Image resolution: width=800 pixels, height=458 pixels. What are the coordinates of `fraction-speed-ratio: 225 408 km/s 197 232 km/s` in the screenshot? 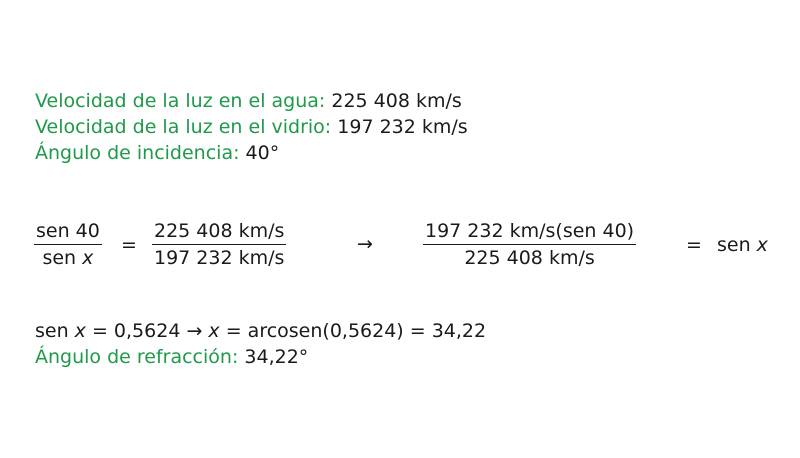 It's located at (219, 244).